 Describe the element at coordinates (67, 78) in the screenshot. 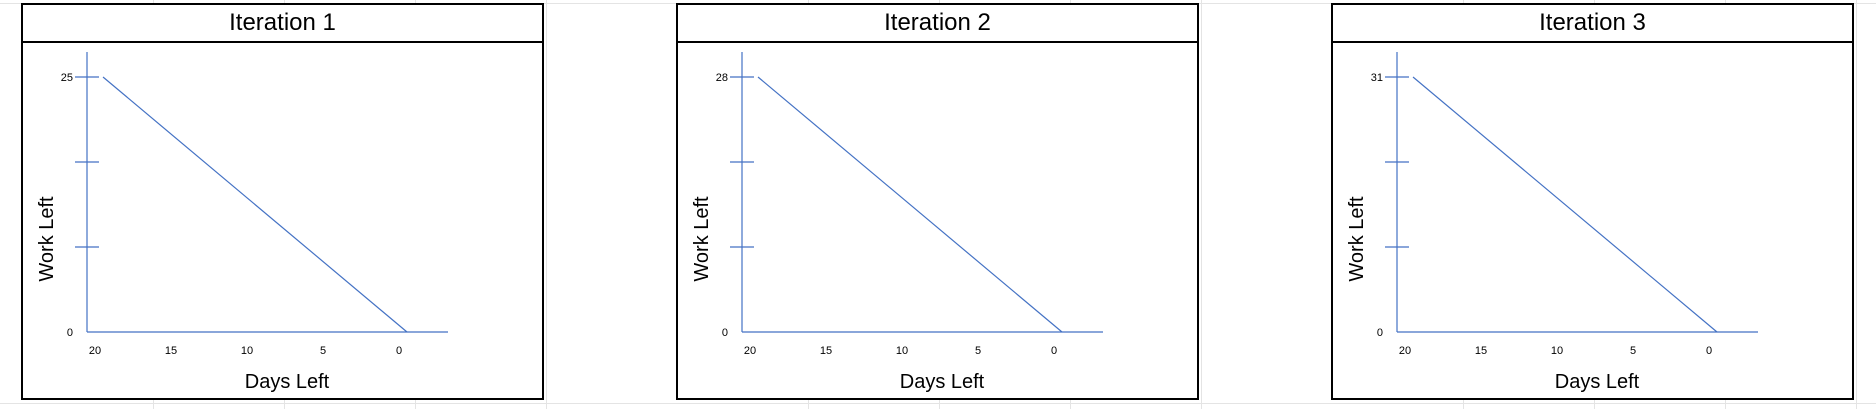

I see `y-tick-label: 25` at that location.